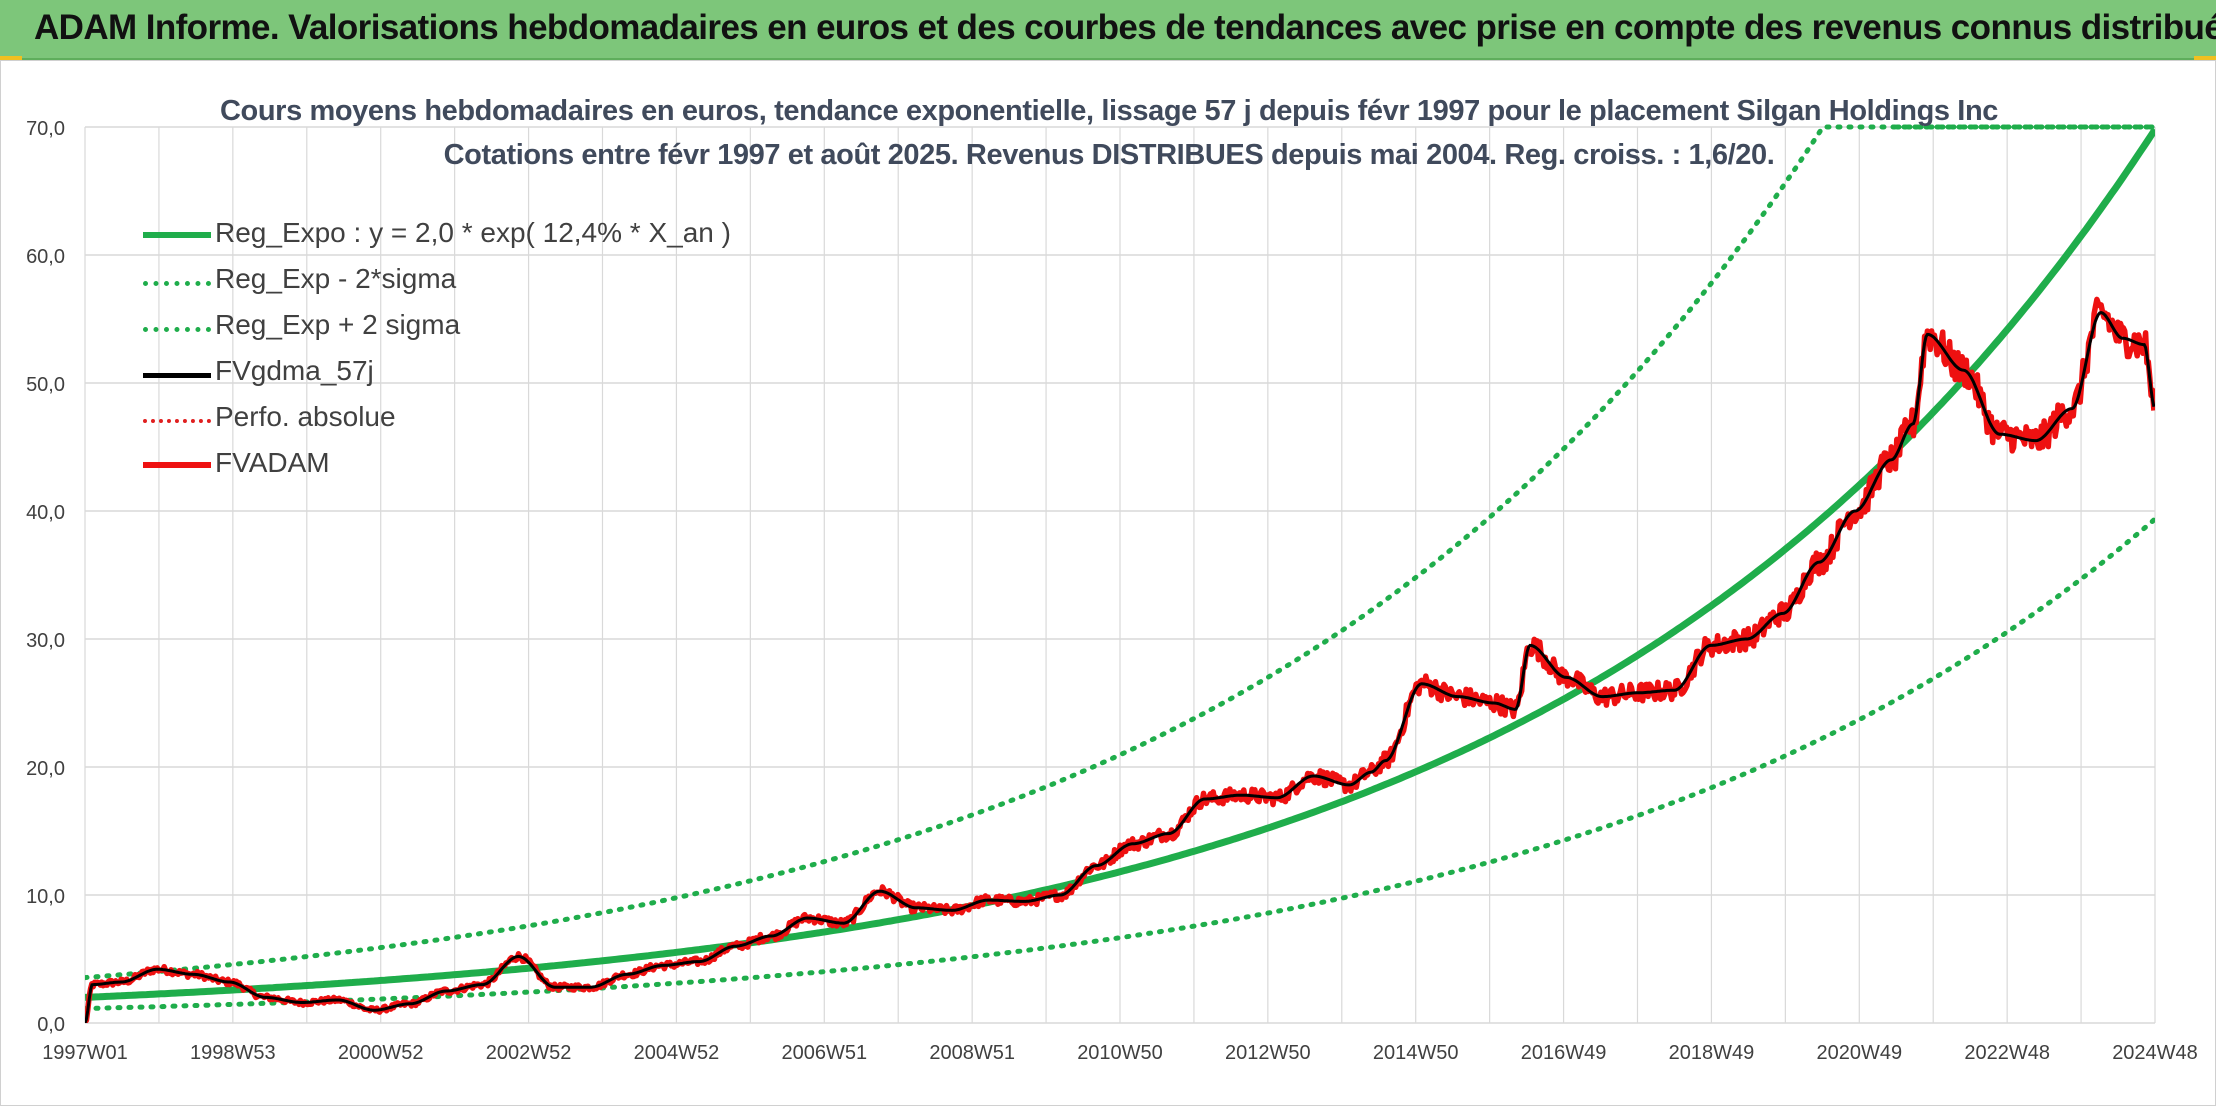 This screenshot has width=2216, height=1106. What do you see at coordinates (1268, 1053) in the screenshot?
I see `x-tick-label: 2012W50` at bounding box center [1268, 1053].